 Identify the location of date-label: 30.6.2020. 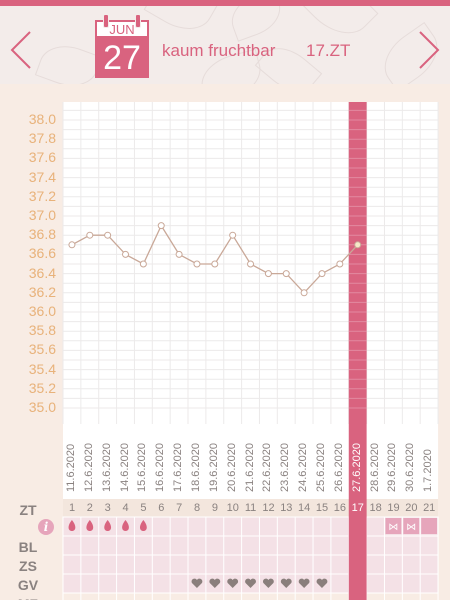
(410, 467).